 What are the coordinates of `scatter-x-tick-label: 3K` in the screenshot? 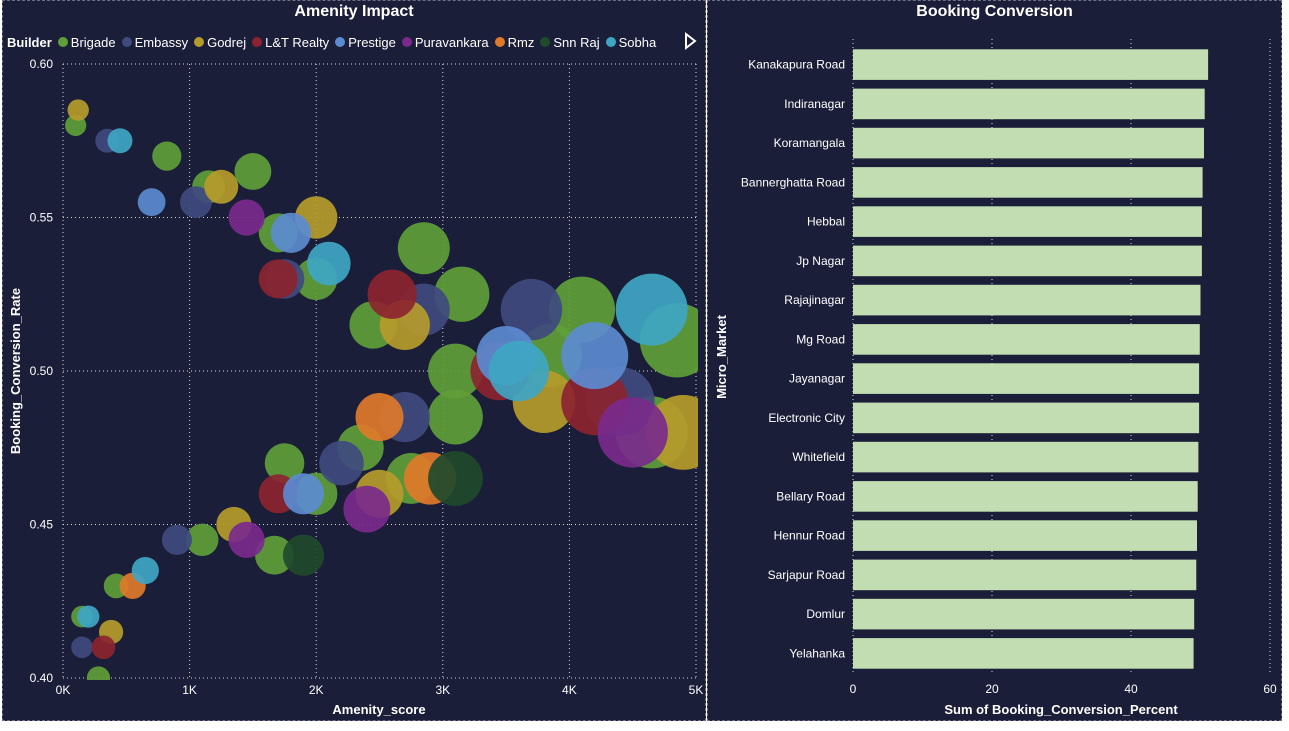 It's located at (442, 690).